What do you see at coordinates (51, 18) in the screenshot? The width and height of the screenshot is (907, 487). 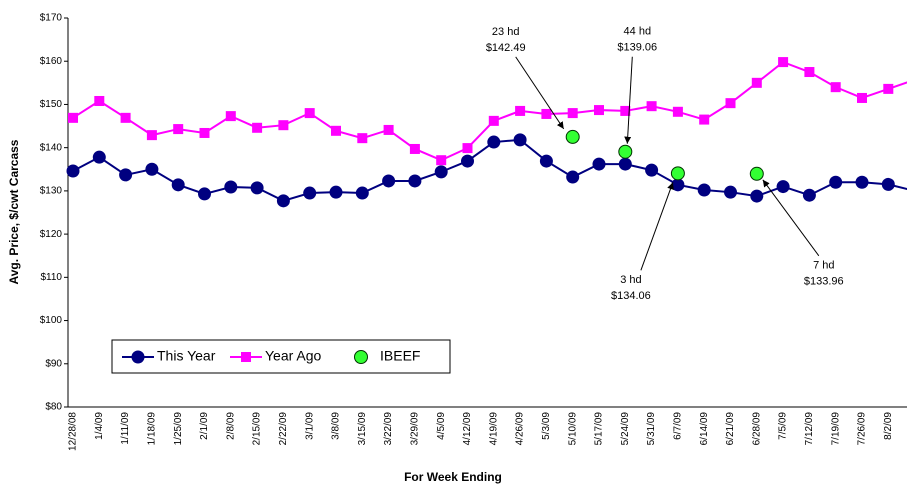 I see `y-tick-label: $170` at bounding box center [51, 18].